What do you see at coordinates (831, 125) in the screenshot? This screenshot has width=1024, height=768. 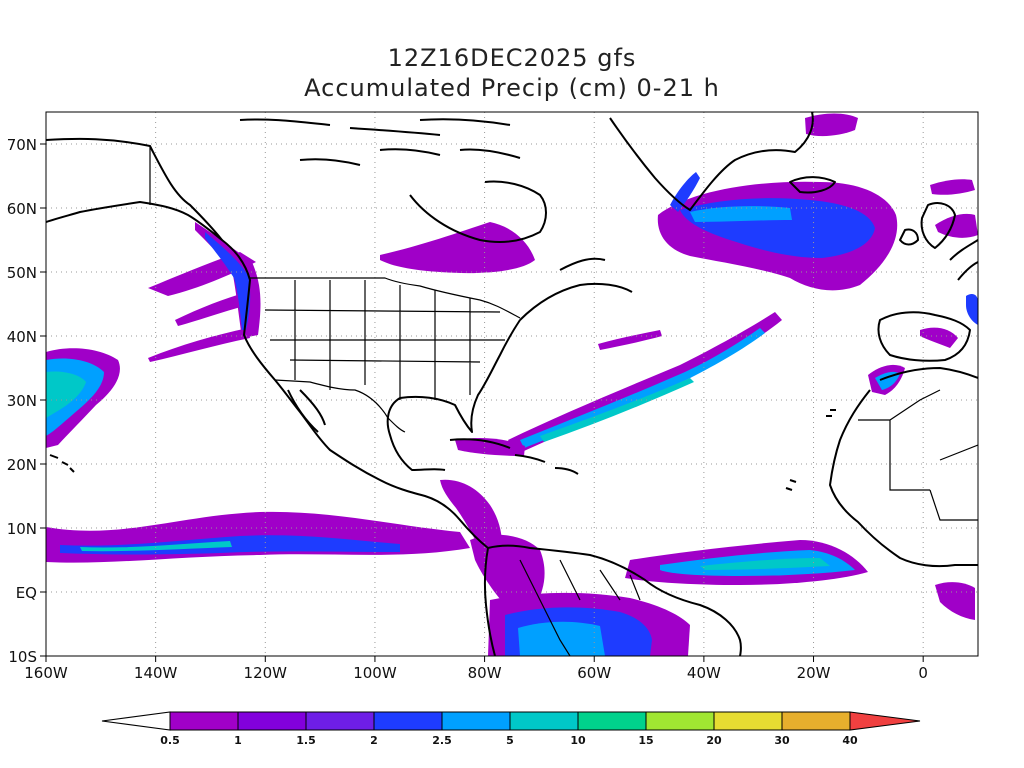 I see `precip-greenland-north` at bounding box center [831, 125].